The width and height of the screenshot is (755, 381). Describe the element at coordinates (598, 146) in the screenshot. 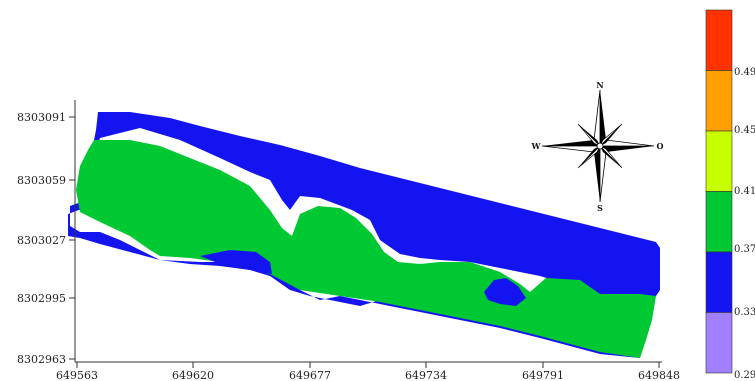

I see `compass-rose-icon` at that location.